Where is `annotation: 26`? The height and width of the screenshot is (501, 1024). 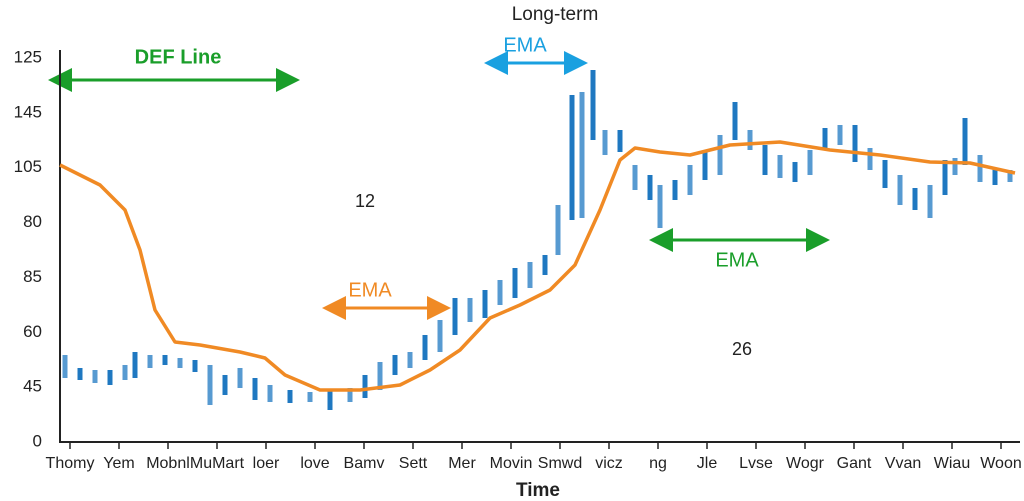
annotation: 26 is located at coordinates (742, 349).